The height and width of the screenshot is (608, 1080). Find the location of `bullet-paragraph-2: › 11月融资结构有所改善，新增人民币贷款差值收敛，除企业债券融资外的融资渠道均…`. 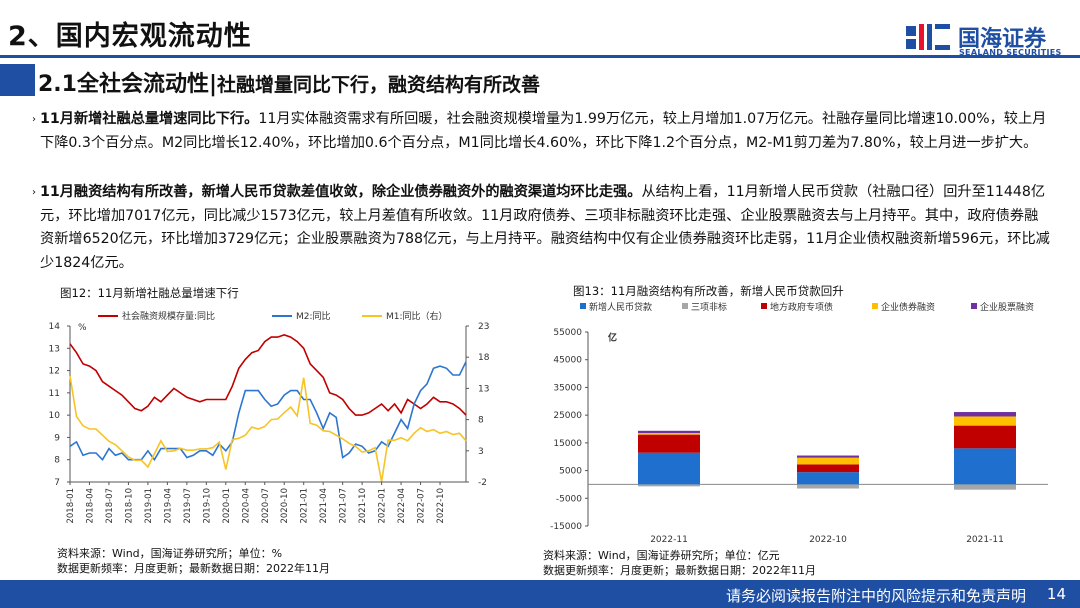

bullet-paragraph-2: › 11月融资结构有所改善，新增人民币贷款差值收敛，除企业债券融资外的融资渠道均… is located at coordinates (542, 228).